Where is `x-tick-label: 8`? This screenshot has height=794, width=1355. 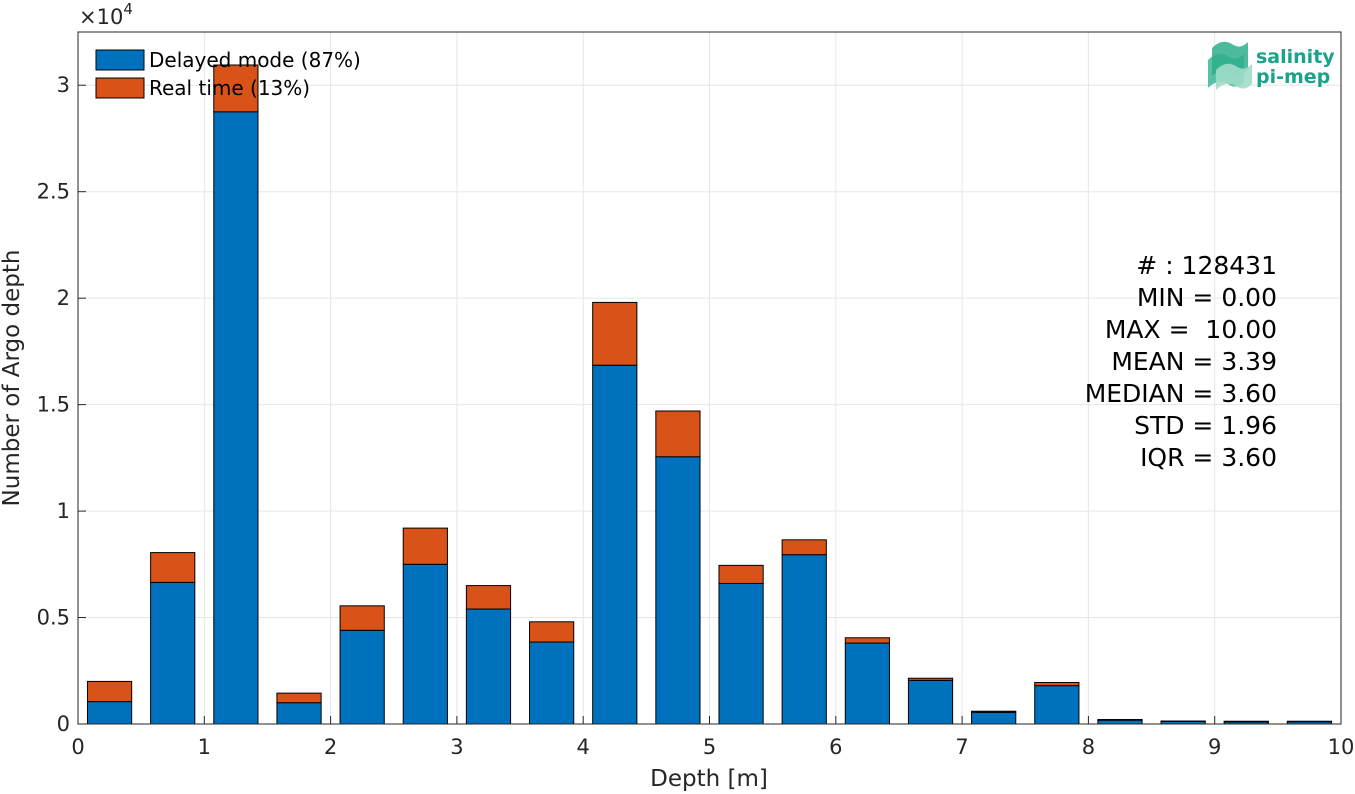
x-tick-label: 8 is located at coordinates (1088, 747).